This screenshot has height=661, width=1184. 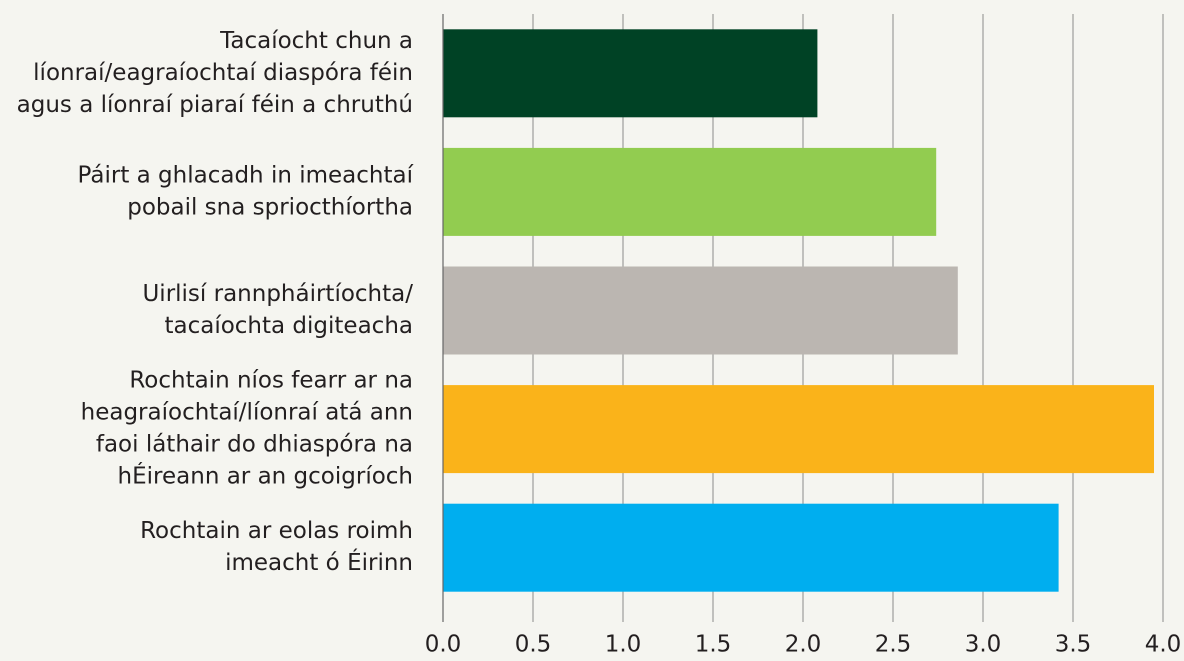 What do you see at coordinates (254, 445) in the screenshot?
I see `y-tick-label: faoi láthair do dhiaspóra na` at bounding box center [254, 445].